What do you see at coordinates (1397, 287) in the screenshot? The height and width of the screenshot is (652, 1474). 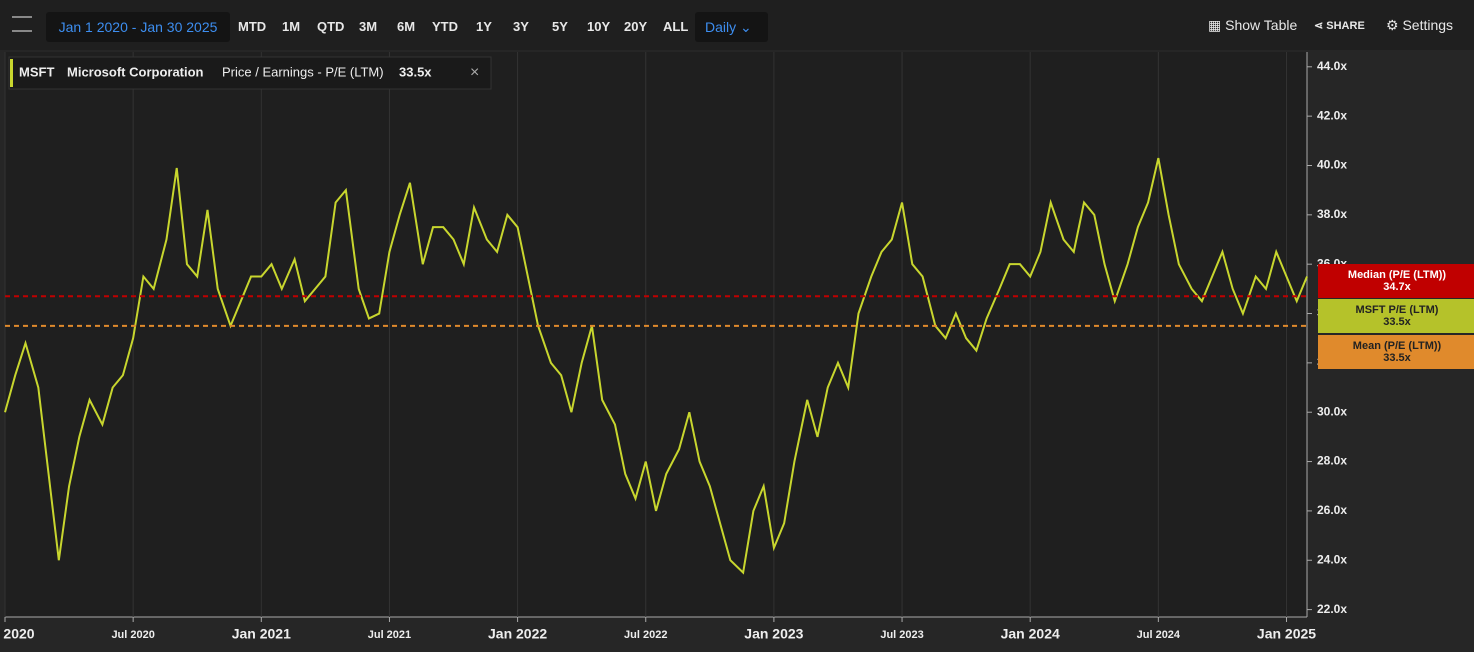 I see `value-tag-value: 34.7x` at bounding box center [1397, 287].